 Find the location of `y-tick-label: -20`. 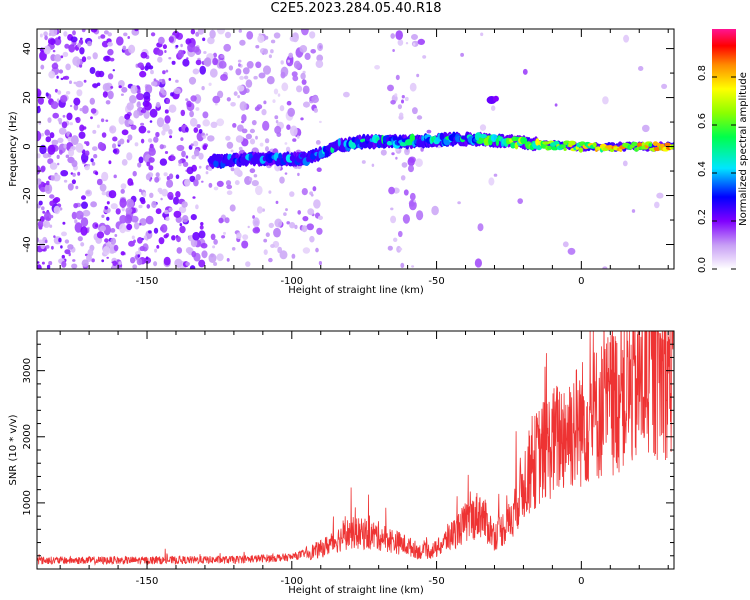

y-tick-label: -20 is located at coordinates (27, 195).